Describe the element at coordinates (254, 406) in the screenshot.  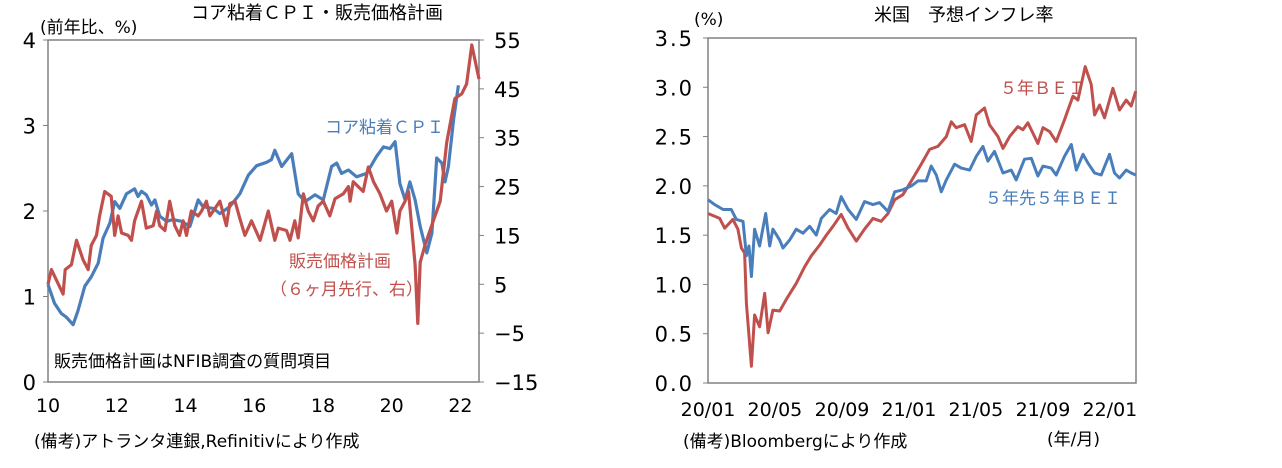
I see `x-tick-label: 16` at that location.